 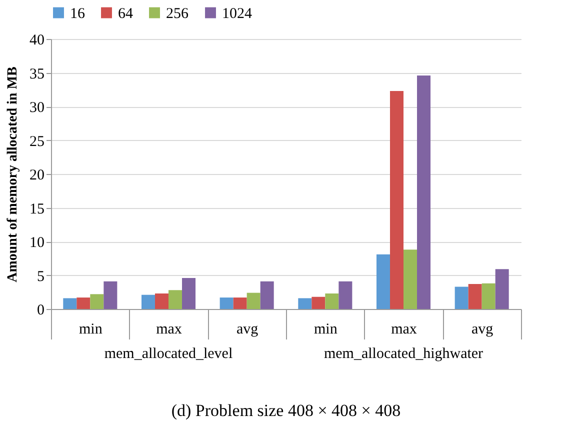 What do you see at coordinates (40, 276) in the screenshot?
I see `y-tick-label: 5` at bounding box center [40, 276].